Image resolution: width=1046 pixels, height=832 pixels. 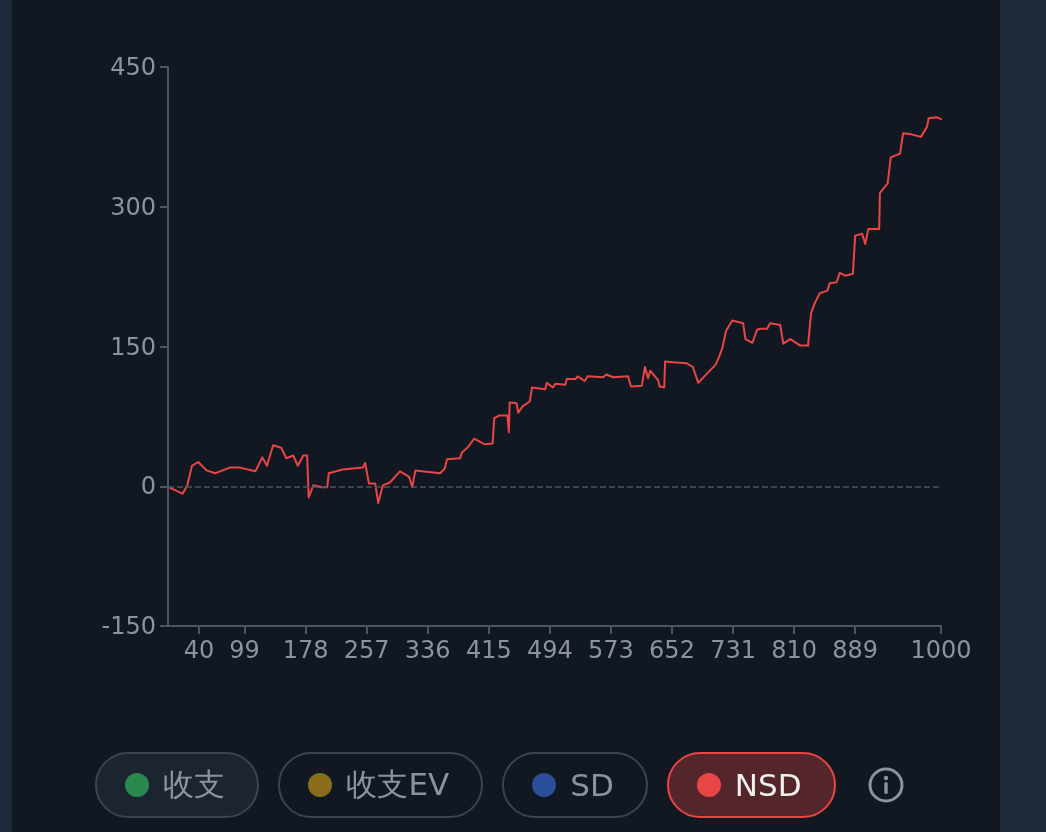 What do you see at coordinates (549, 650) in the screenshot?
I see `x-tick-label: 494` at bounding box center [549, 650].